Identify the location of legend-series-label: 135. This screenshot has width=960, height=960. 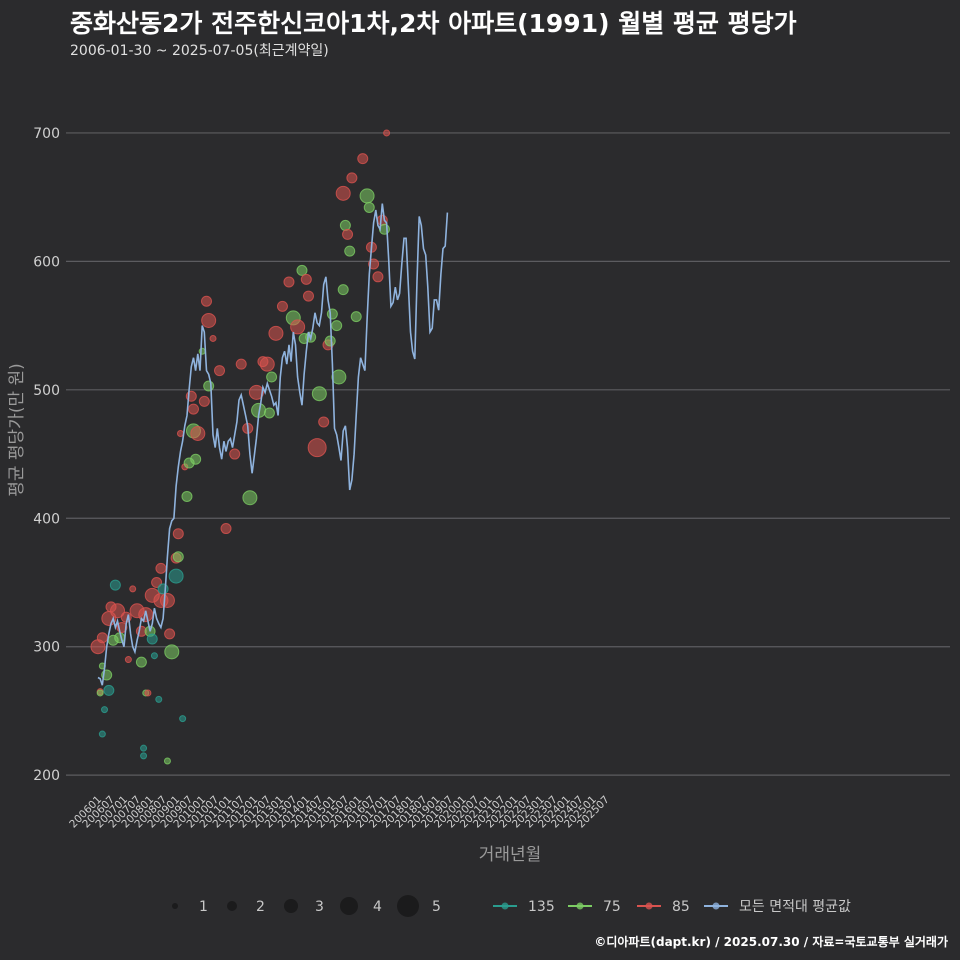
(541, 907).